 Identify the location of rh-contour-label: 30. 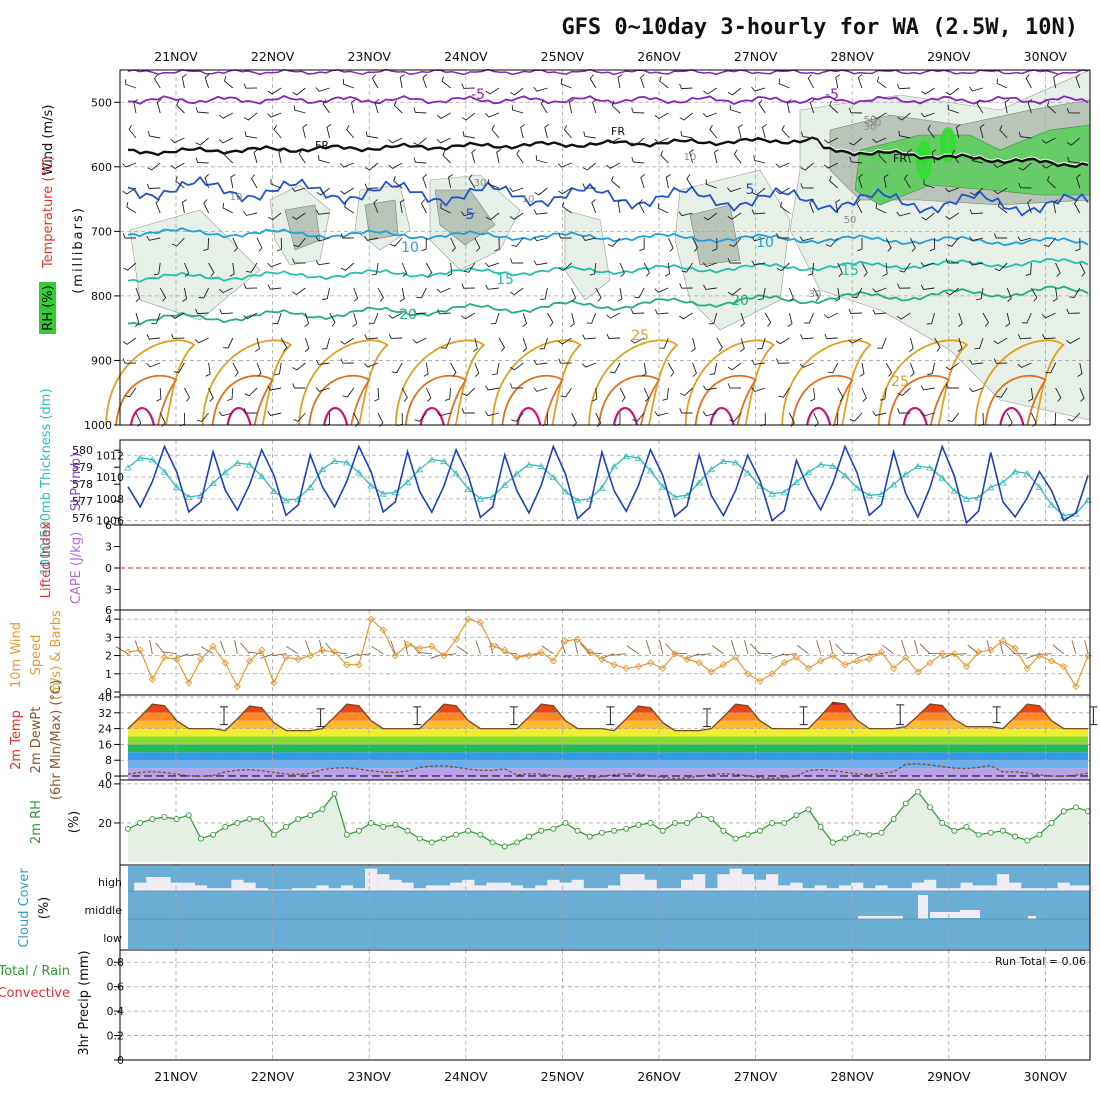
(870, 127).